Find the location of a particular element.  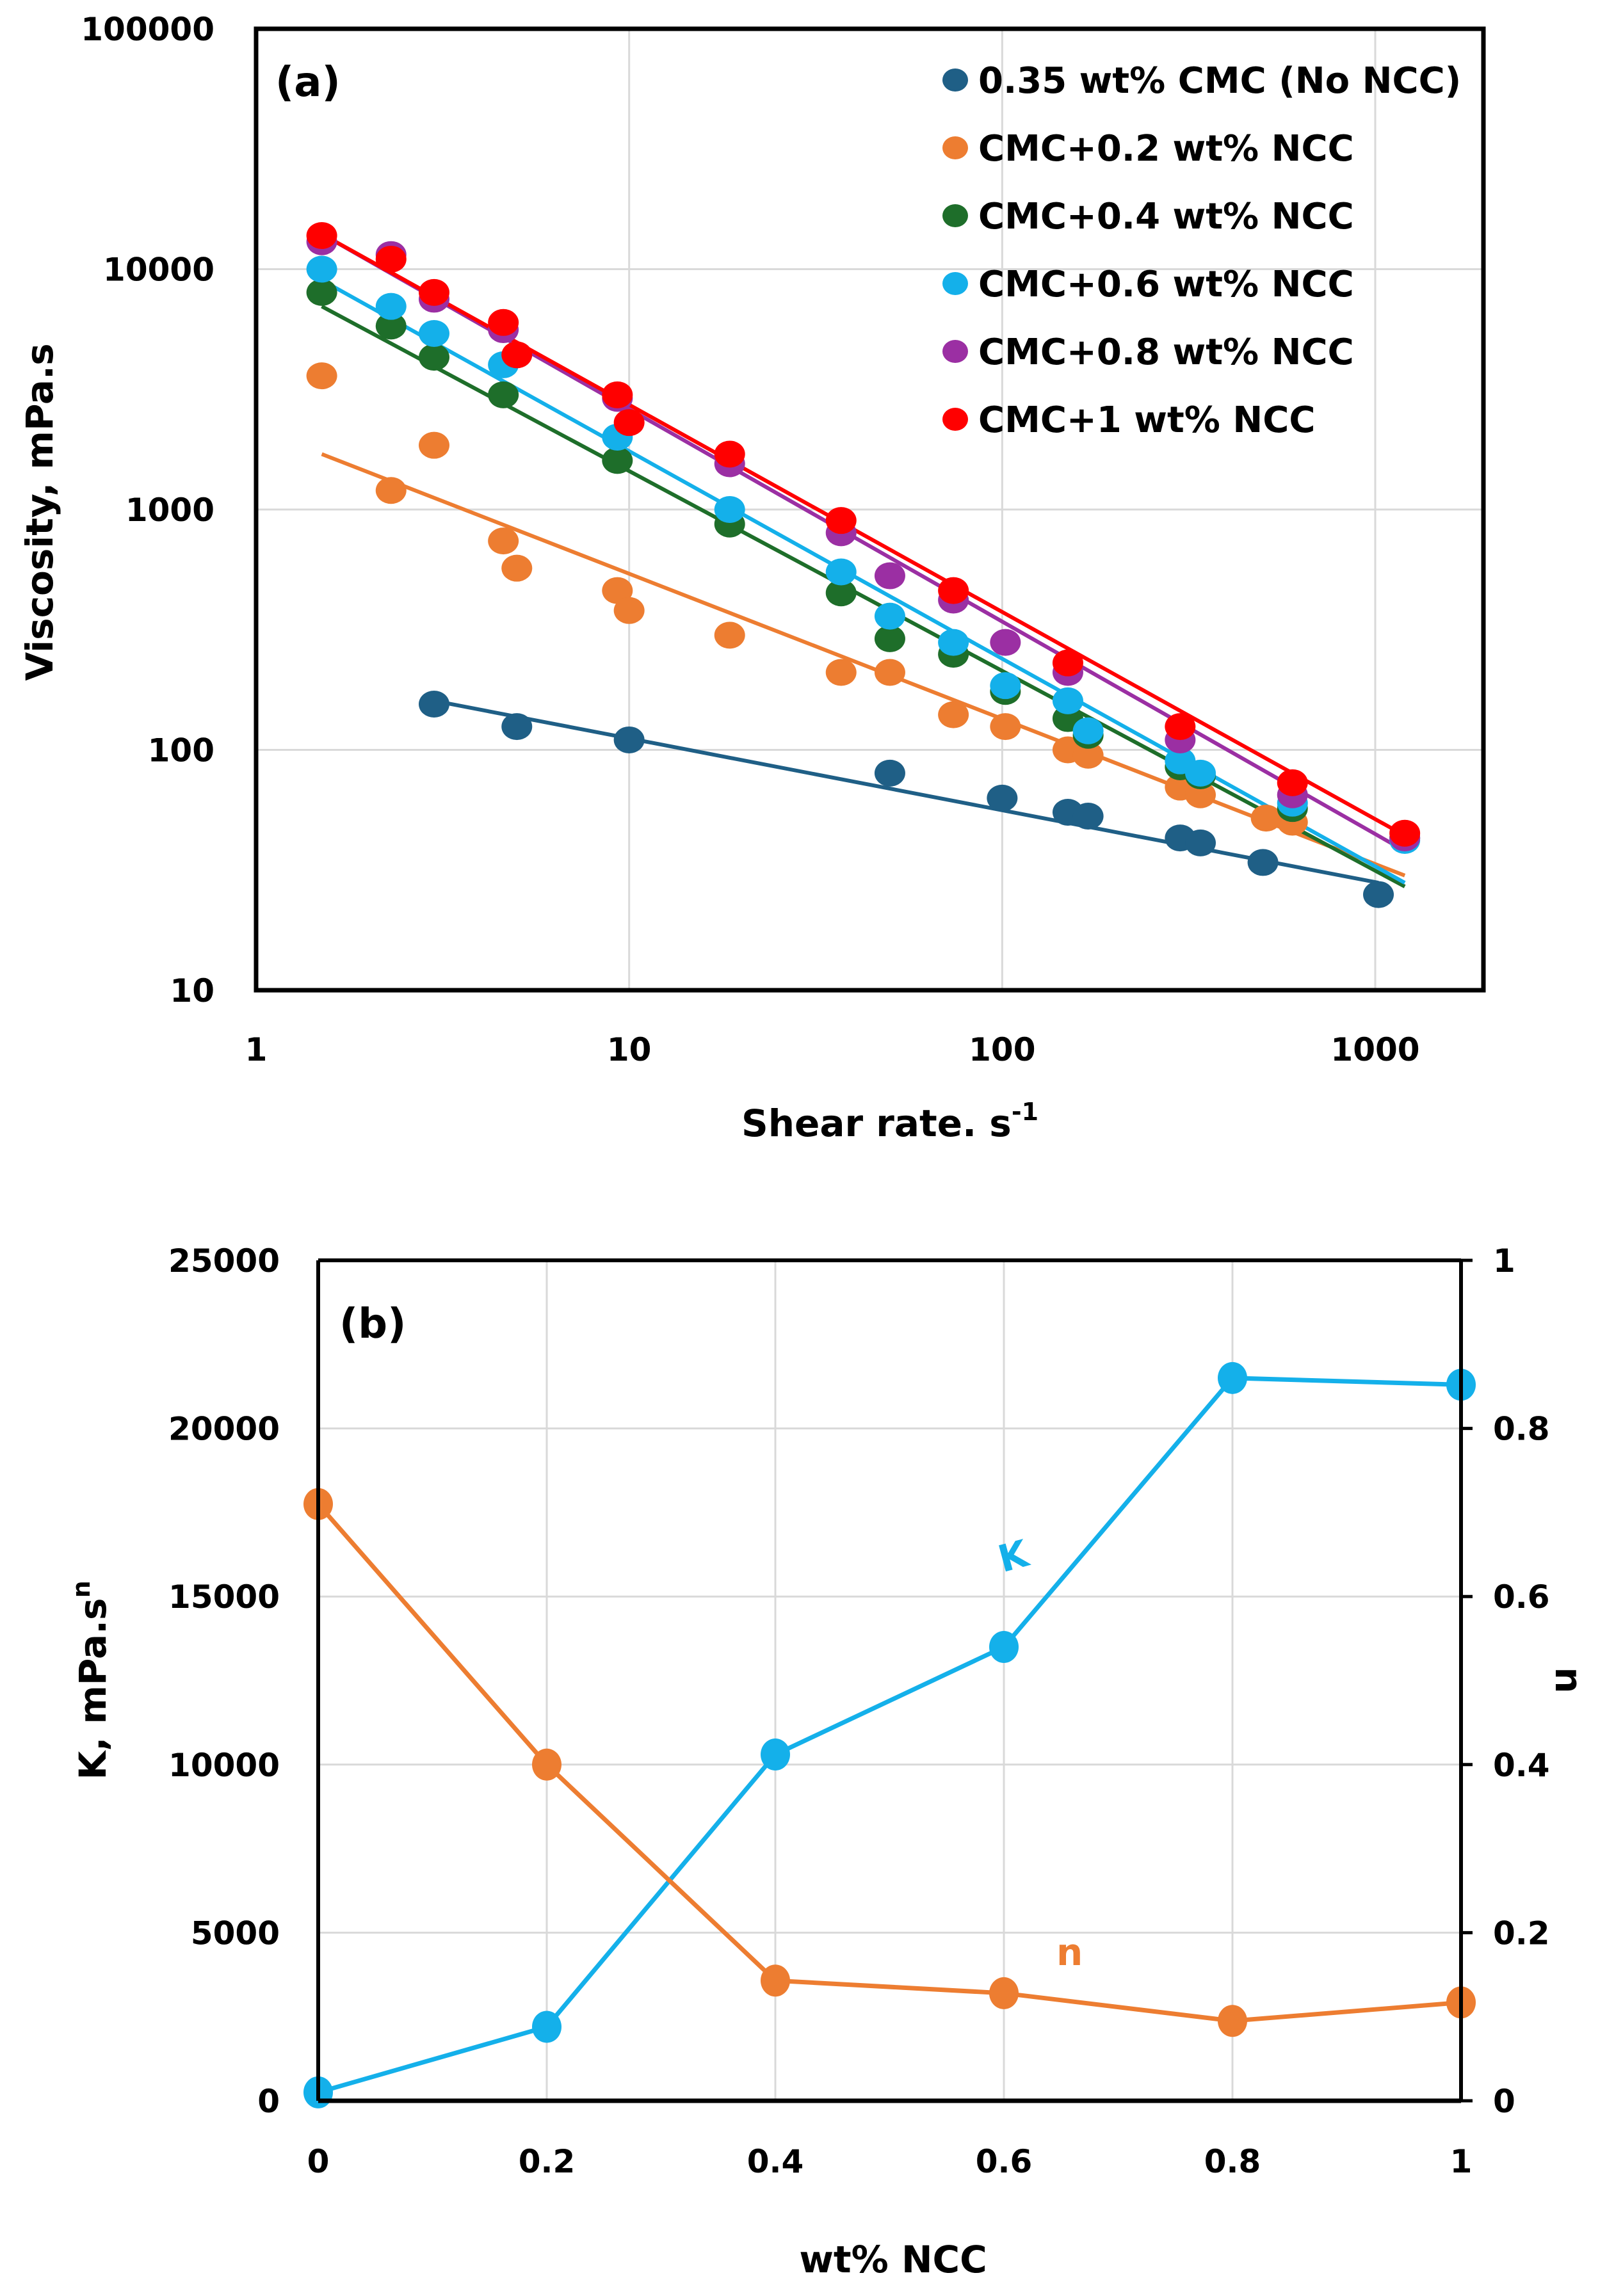

x-tick-label: 1000 is located at coordinates (1374, 1049).